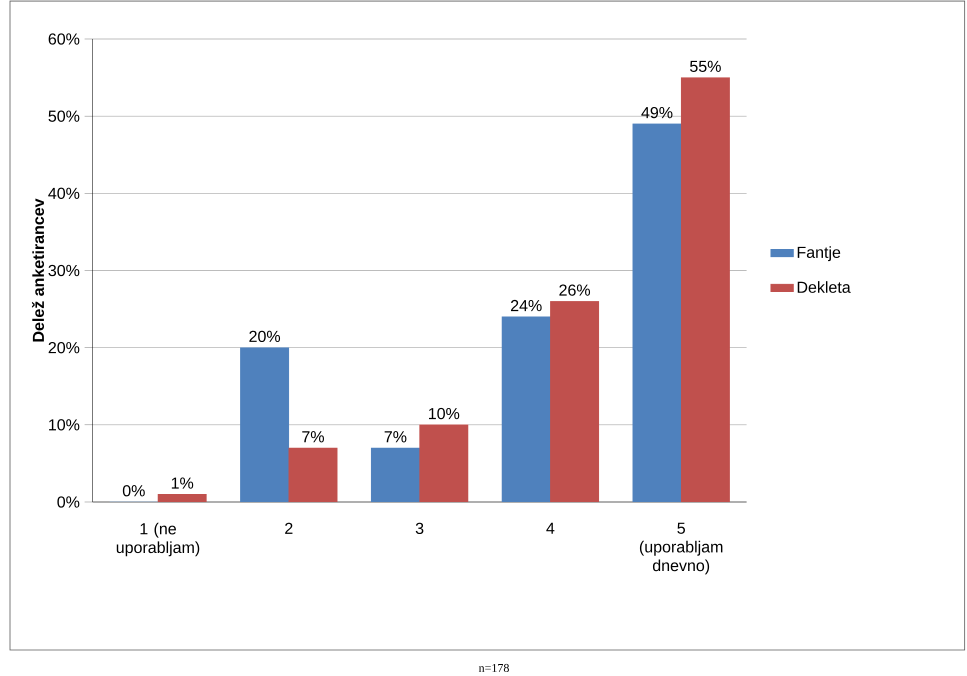 The height and width of the screenshot is (676, 967). Describe the element at coordinates (64, 116) in the screenshot. I see `y-tick-label: 50%` at that location.